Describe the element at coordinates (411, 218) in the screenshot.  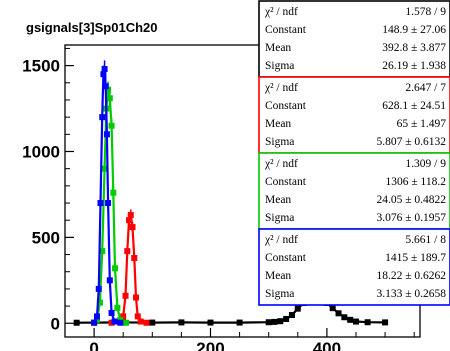
I see `stat-value: 3.076 ± 0.1957` at that location.